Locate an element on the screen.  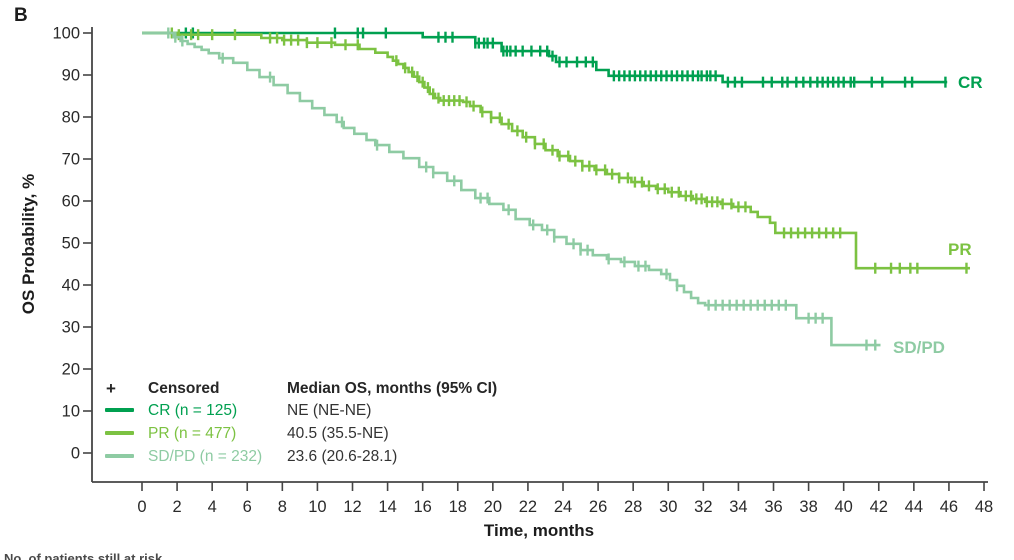
censored-plus-icon: + is located at coordinates (111, 388).